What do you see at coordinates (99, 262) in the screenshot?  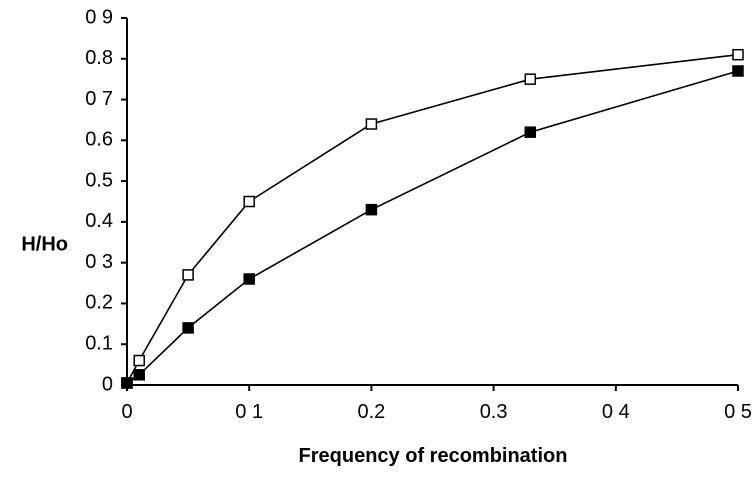 I see `y-tick-label: 0 3` at bounding box center [99, 262].